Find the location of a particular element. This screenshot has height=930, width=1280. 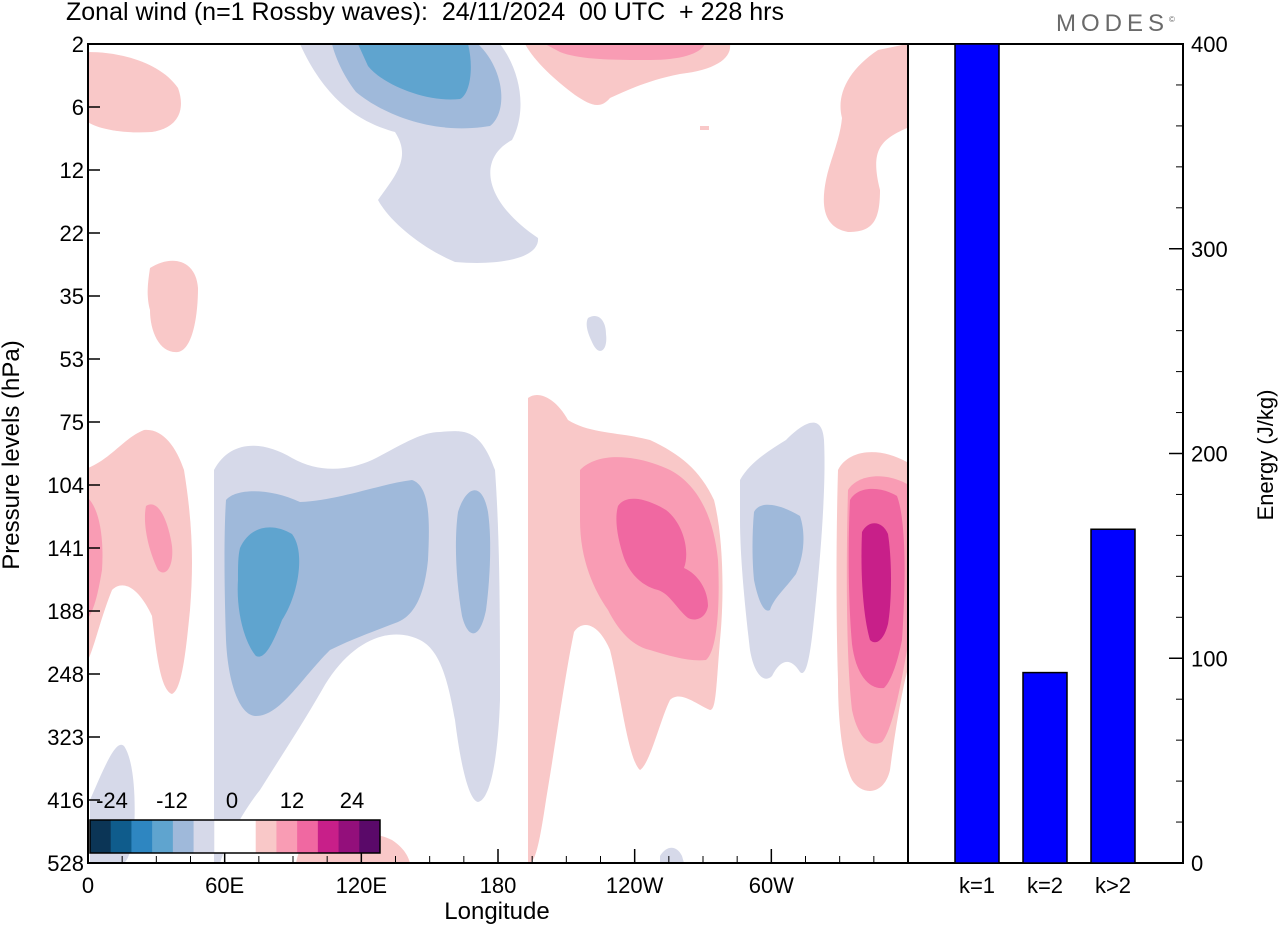

colorbar-label: -12 is located at coordinates (172, 800).